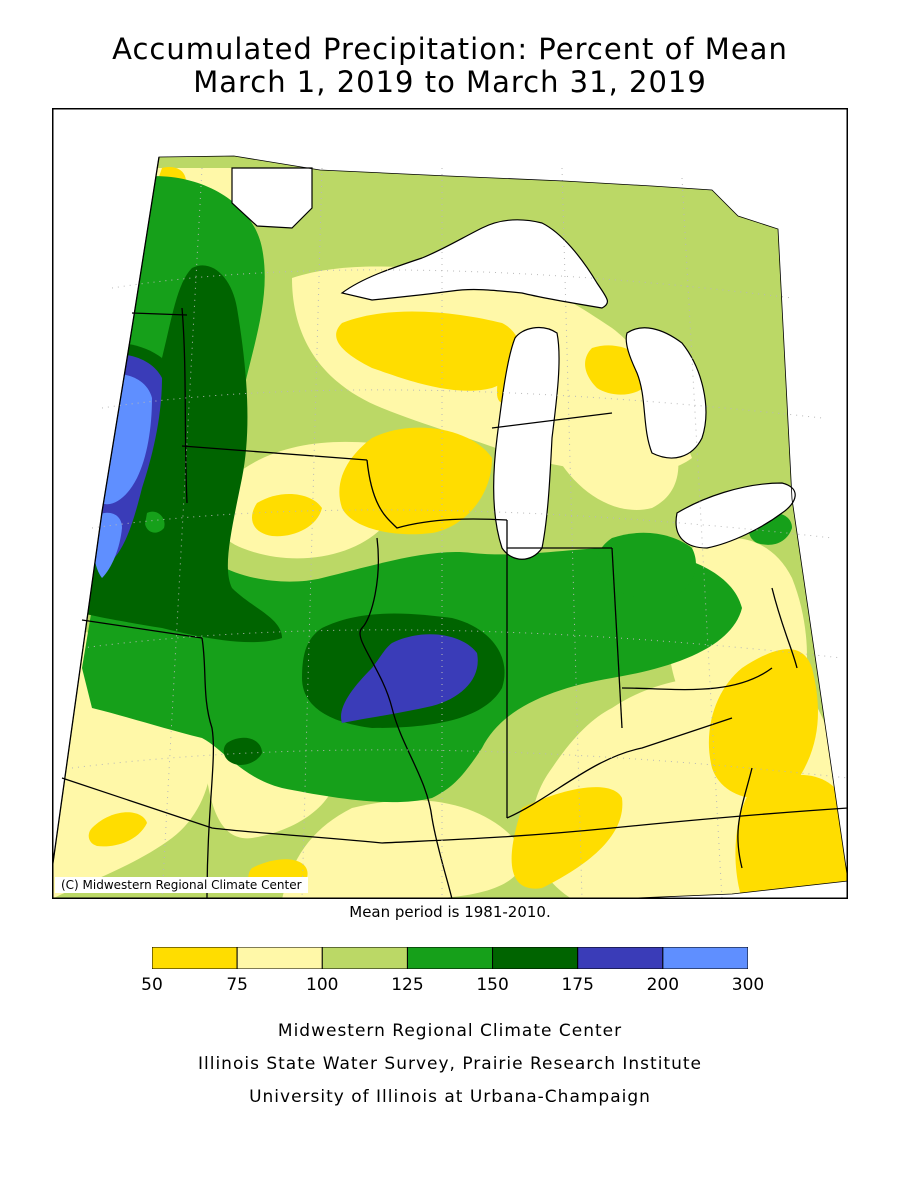 The width and height of the screenshot is (900, 1200). Describe the element at coordinates (492, 985) in the screenshot. I see `legend-tick-label: 150` at that location.